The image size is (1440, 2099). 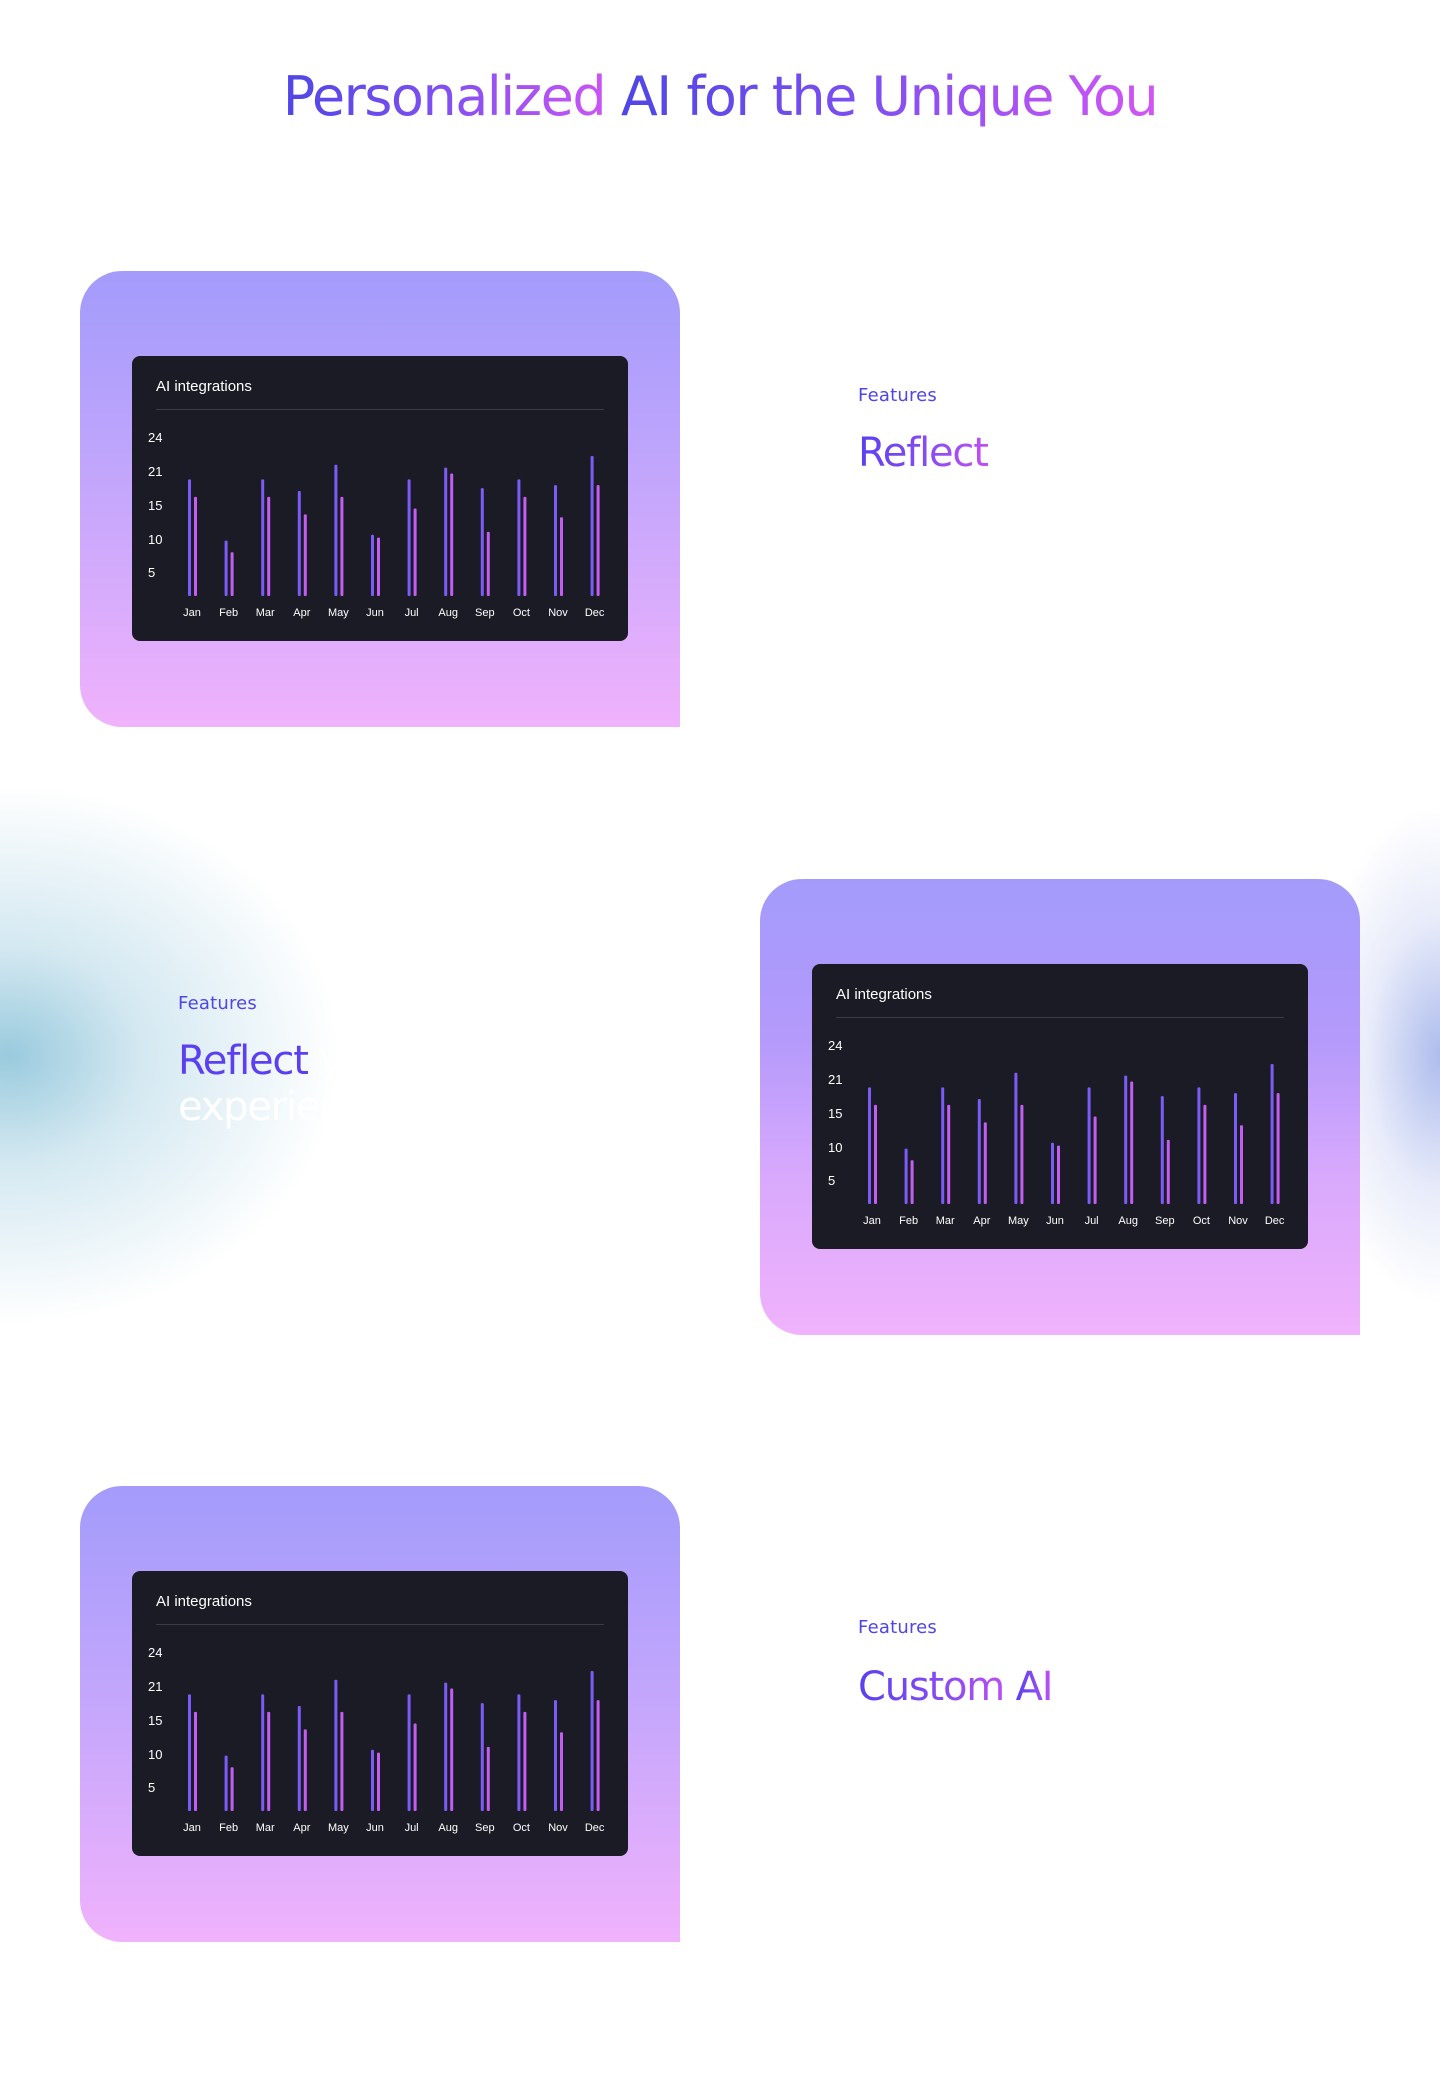 What do you see at coordinates (835, 1147) in the screenshot?
I see `y-tick-label: 10` at bounding box center [835, 1147].